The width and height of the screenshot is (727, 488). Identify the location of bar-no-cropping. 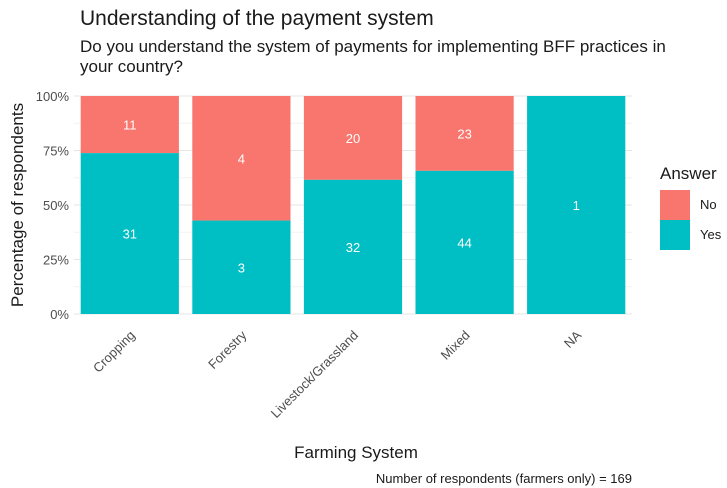
(129, 125).